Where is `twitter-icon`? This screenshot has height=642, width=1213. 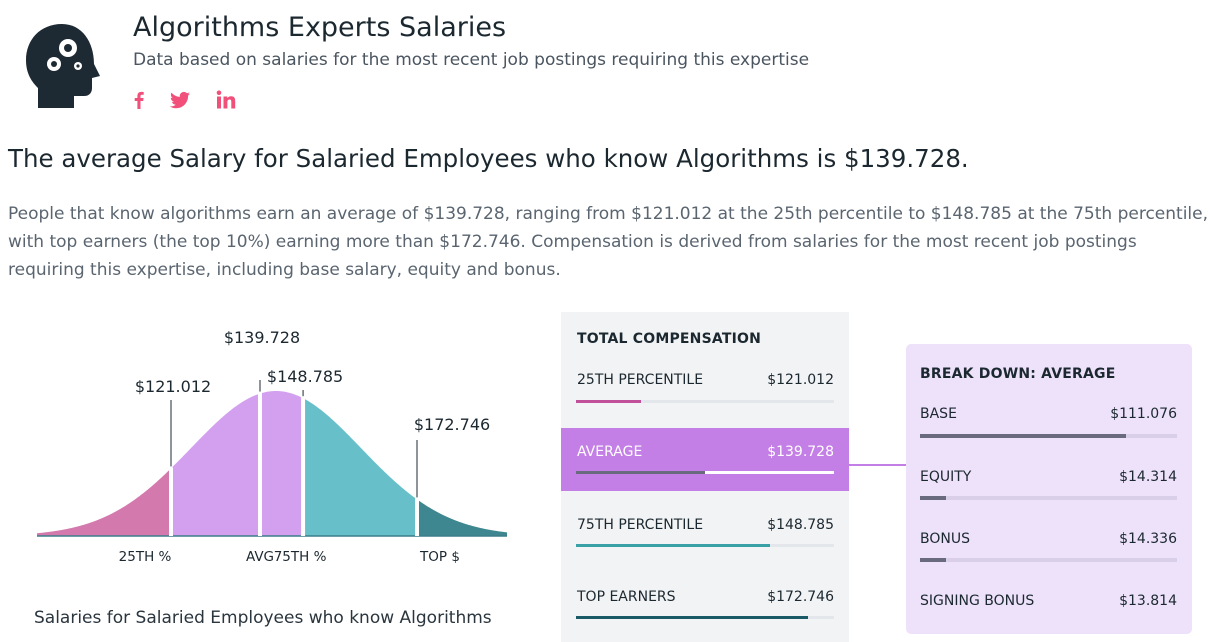
twitter-icon is located at coordinates (180, 100).